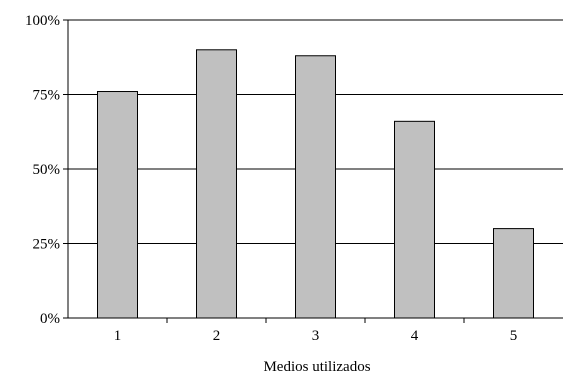 Image resolution: width=563 pixels, height=379 pixels. What do you see at coordinates (118, 336) in the screenshot?
I see `x-tick-label-1: 1` at bounding box center [118, 336].